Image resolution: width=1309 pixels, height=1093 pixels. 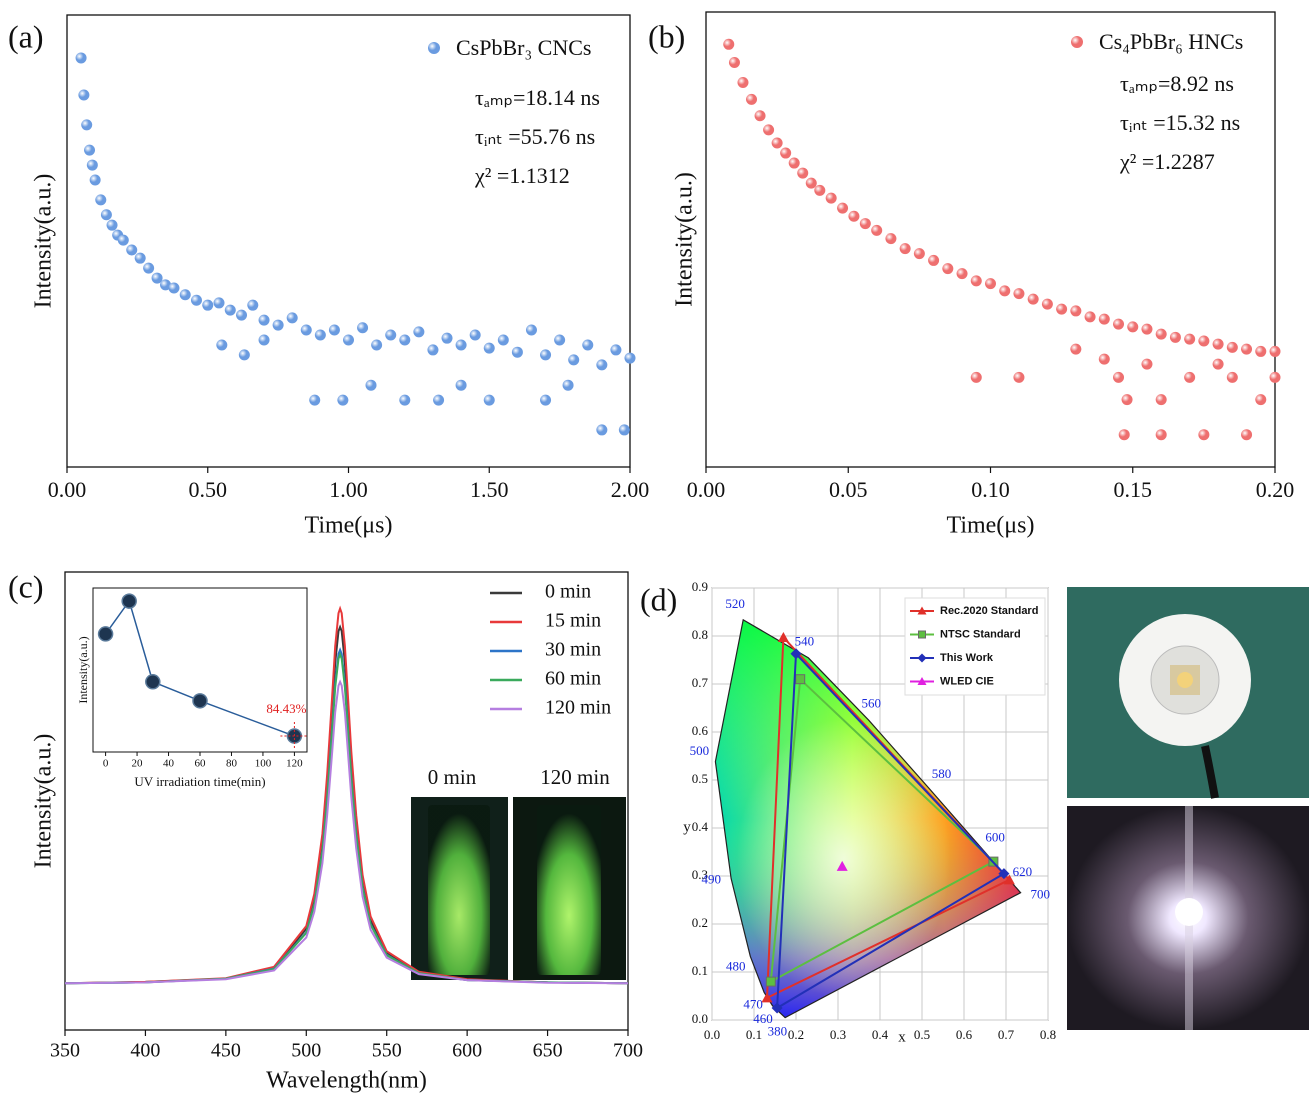 What do you see at coordinates (548, 1051) in the screenshot?
I see `x-tick-label: 650` at bounding box center [548, 1051].